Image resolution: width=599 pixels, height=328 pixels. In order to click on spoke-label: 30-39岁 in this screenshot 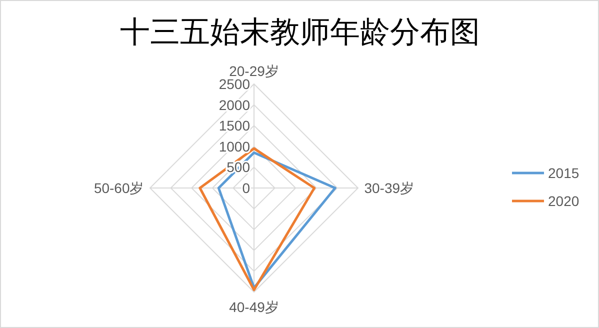, I will do `click(389, 188)`.